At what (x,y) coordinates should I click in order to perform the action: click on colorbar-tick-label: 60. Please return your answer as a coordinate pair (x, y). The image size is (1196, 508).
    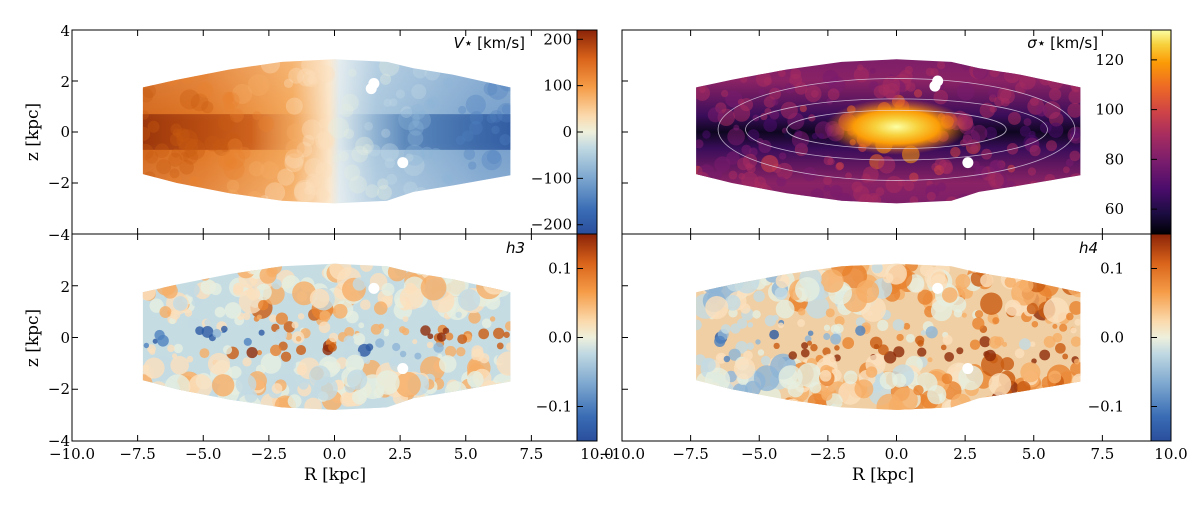
    Looking at the image, I should click on (1114, 209).